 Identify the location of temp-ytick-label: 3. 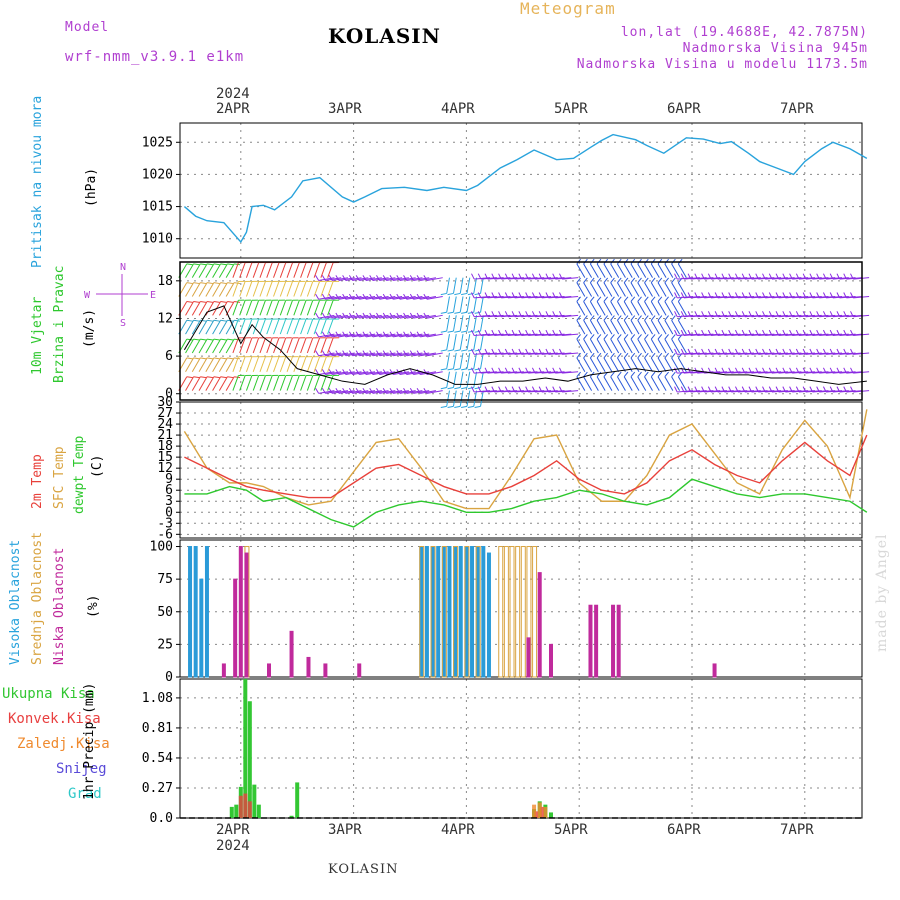
(169, 501).